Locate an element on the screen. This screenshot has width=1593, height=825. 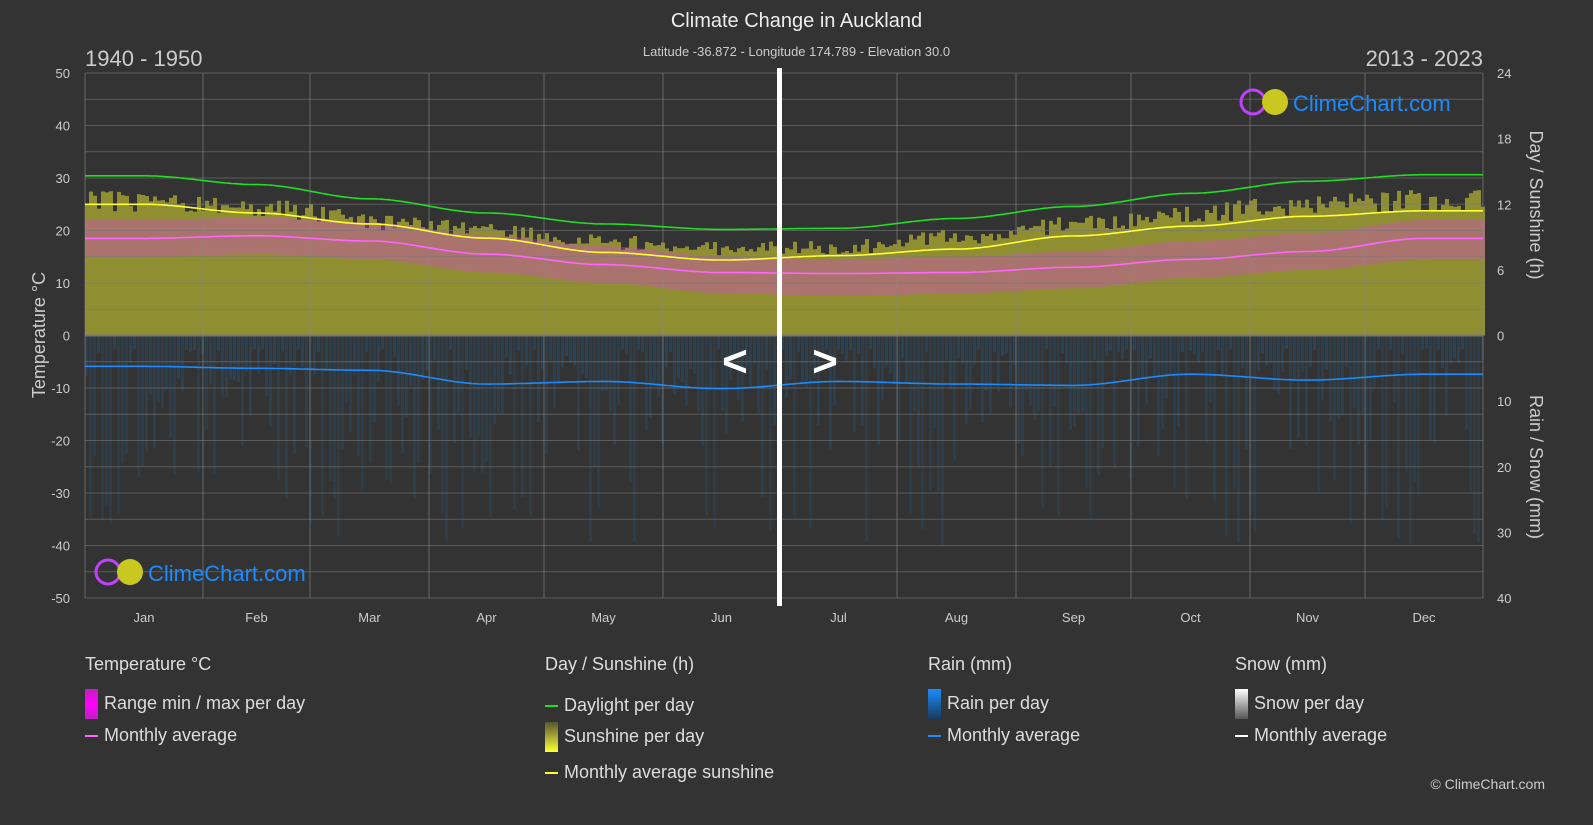
next-button: > is located at coordinates (825, 361).